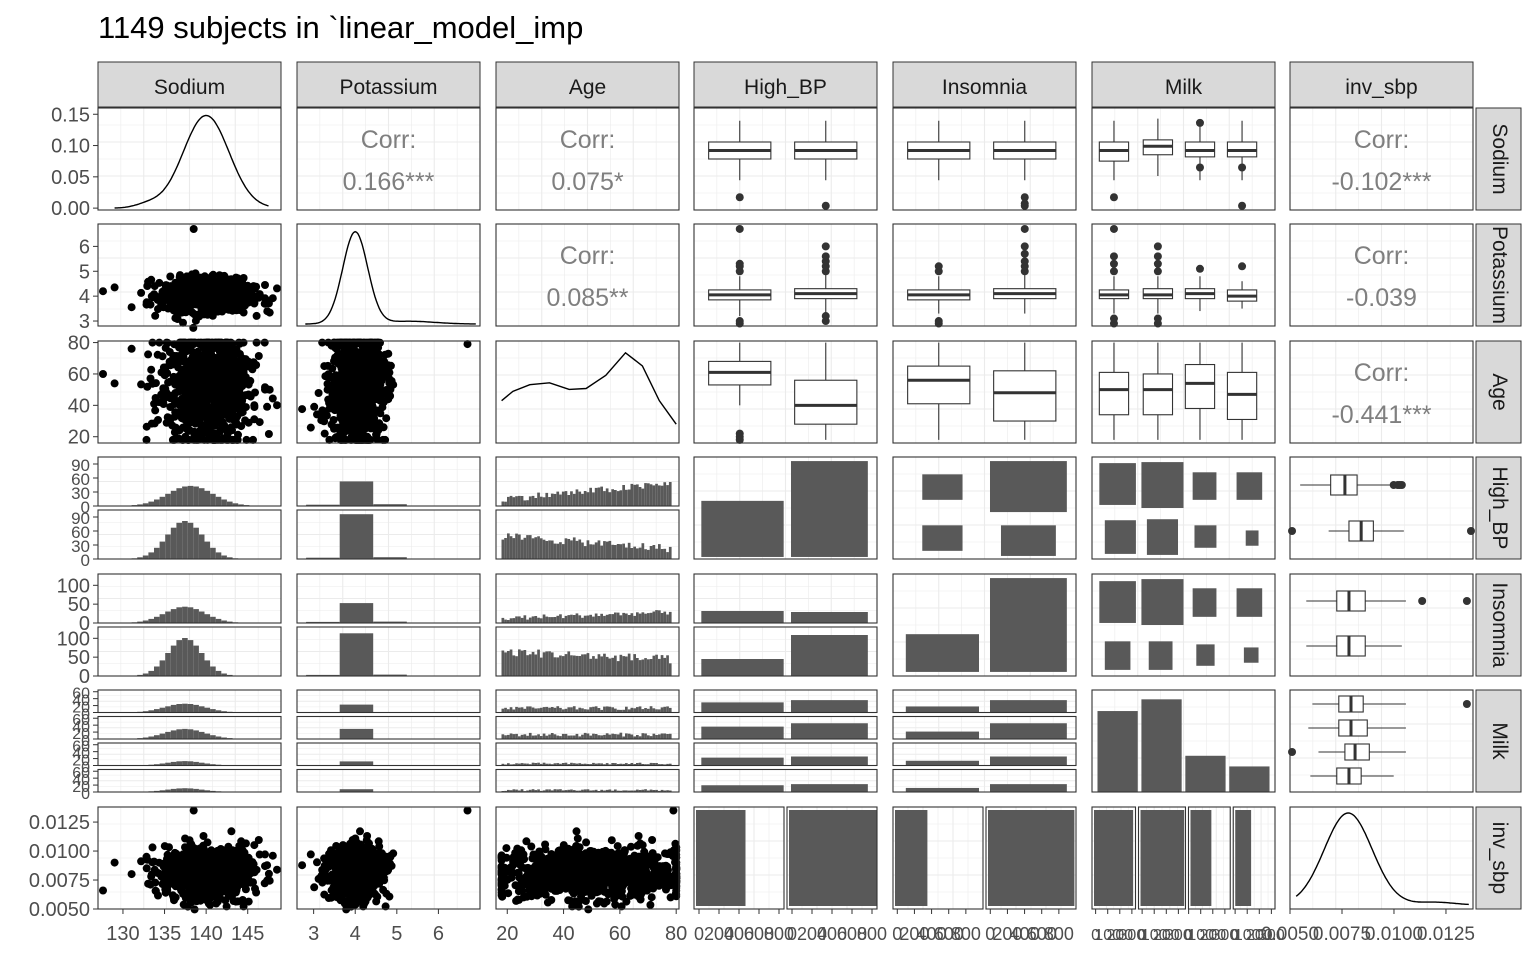 Image resolution: width=1536 pixels, height=960 pixels. I want to click on column-strip-High_BP, so click(785, 84).